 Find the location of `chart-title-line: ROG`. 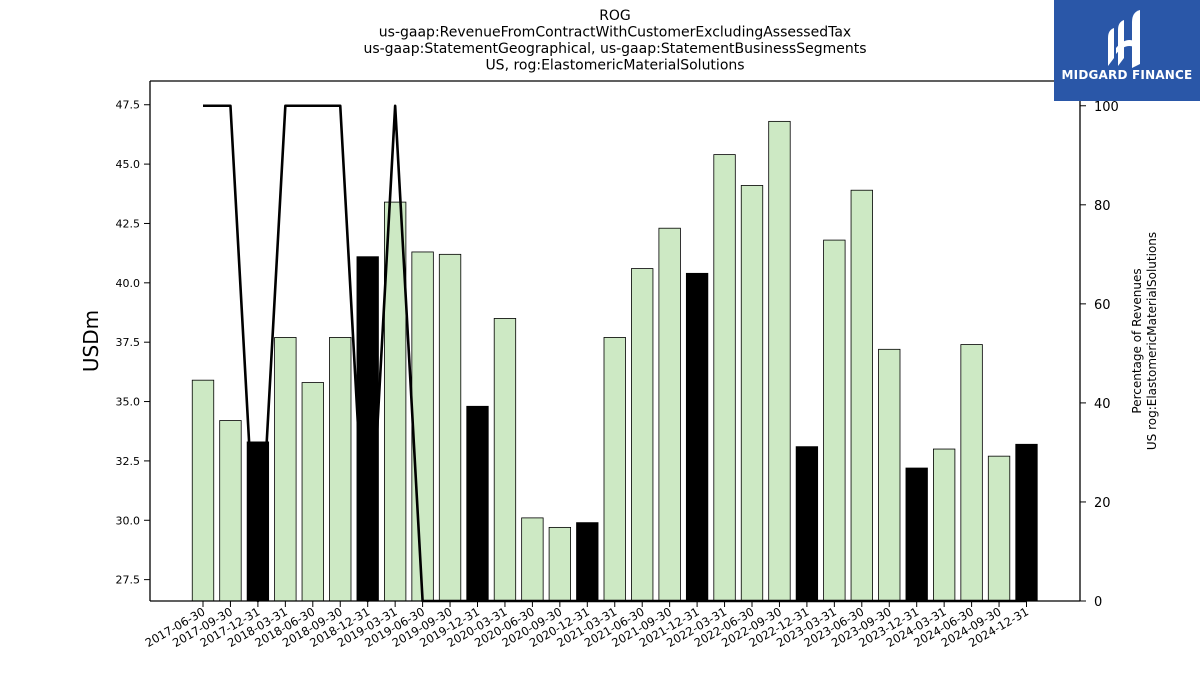

chart-title-line: ROG is located at coordinates (615, 16).